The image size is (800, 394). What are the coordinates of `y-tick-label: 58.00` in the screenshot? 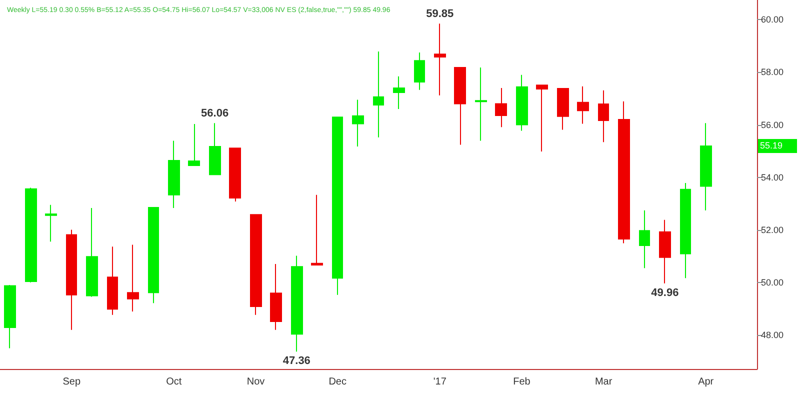 It's located at (772, 72).